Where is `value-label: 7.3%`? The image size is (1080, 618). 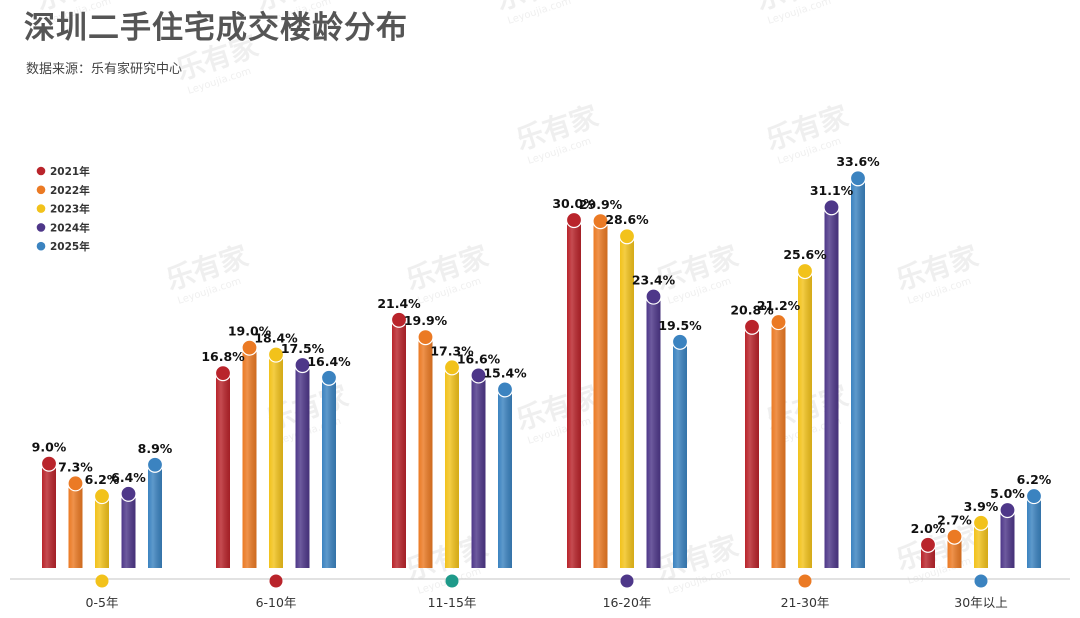 value-label: 7.3% is located at coordinates (75, 466).